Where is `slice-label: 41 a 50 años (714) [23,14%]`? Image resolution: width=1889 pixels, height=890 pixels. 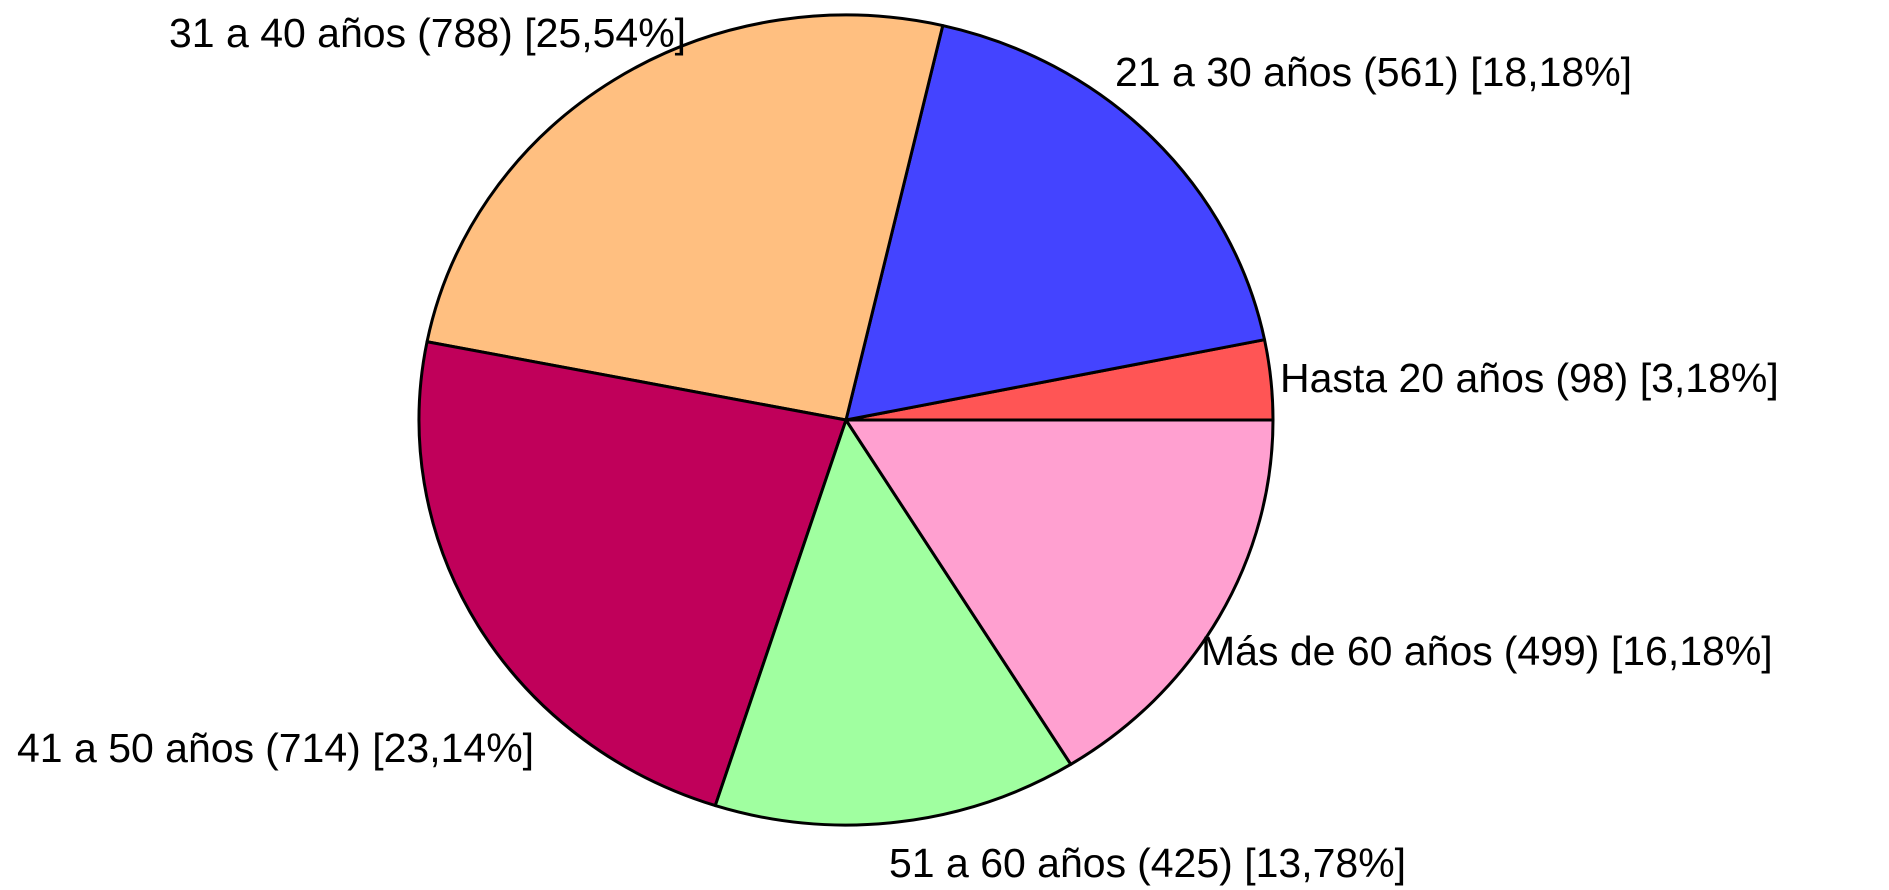 slice-label: 41 a 50 años (714) [23,14%] is located at coordinates (275, 748).